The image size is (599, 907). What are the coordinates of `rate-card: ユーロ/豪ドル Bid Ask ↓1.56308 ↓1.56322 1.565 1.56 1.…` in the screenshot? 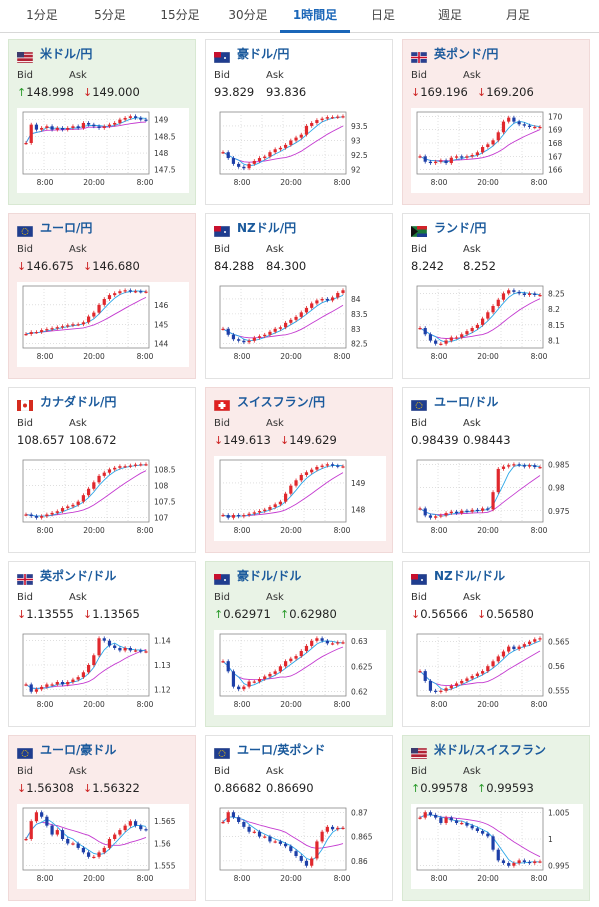 It's located at (102, 818).